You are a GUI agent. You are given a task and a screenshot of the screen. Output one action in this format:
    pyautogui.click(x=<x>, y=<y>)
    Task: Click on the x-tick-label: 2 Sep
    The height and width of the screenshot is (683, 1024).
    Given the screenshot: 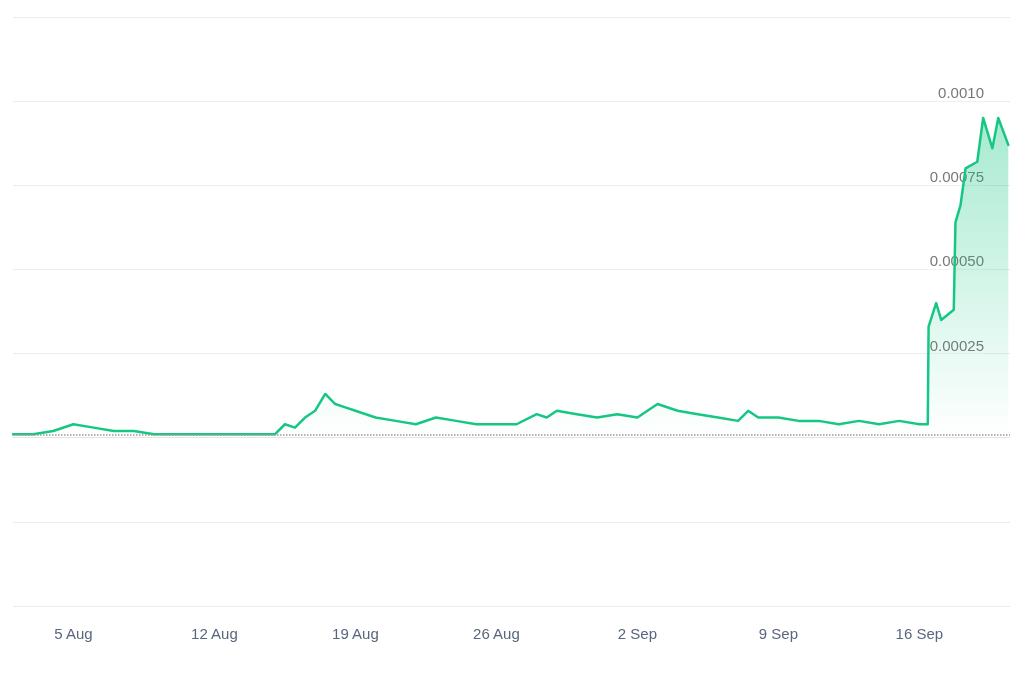 What is the action you would take?
    pyautogui.click(x=637, y=633)
    